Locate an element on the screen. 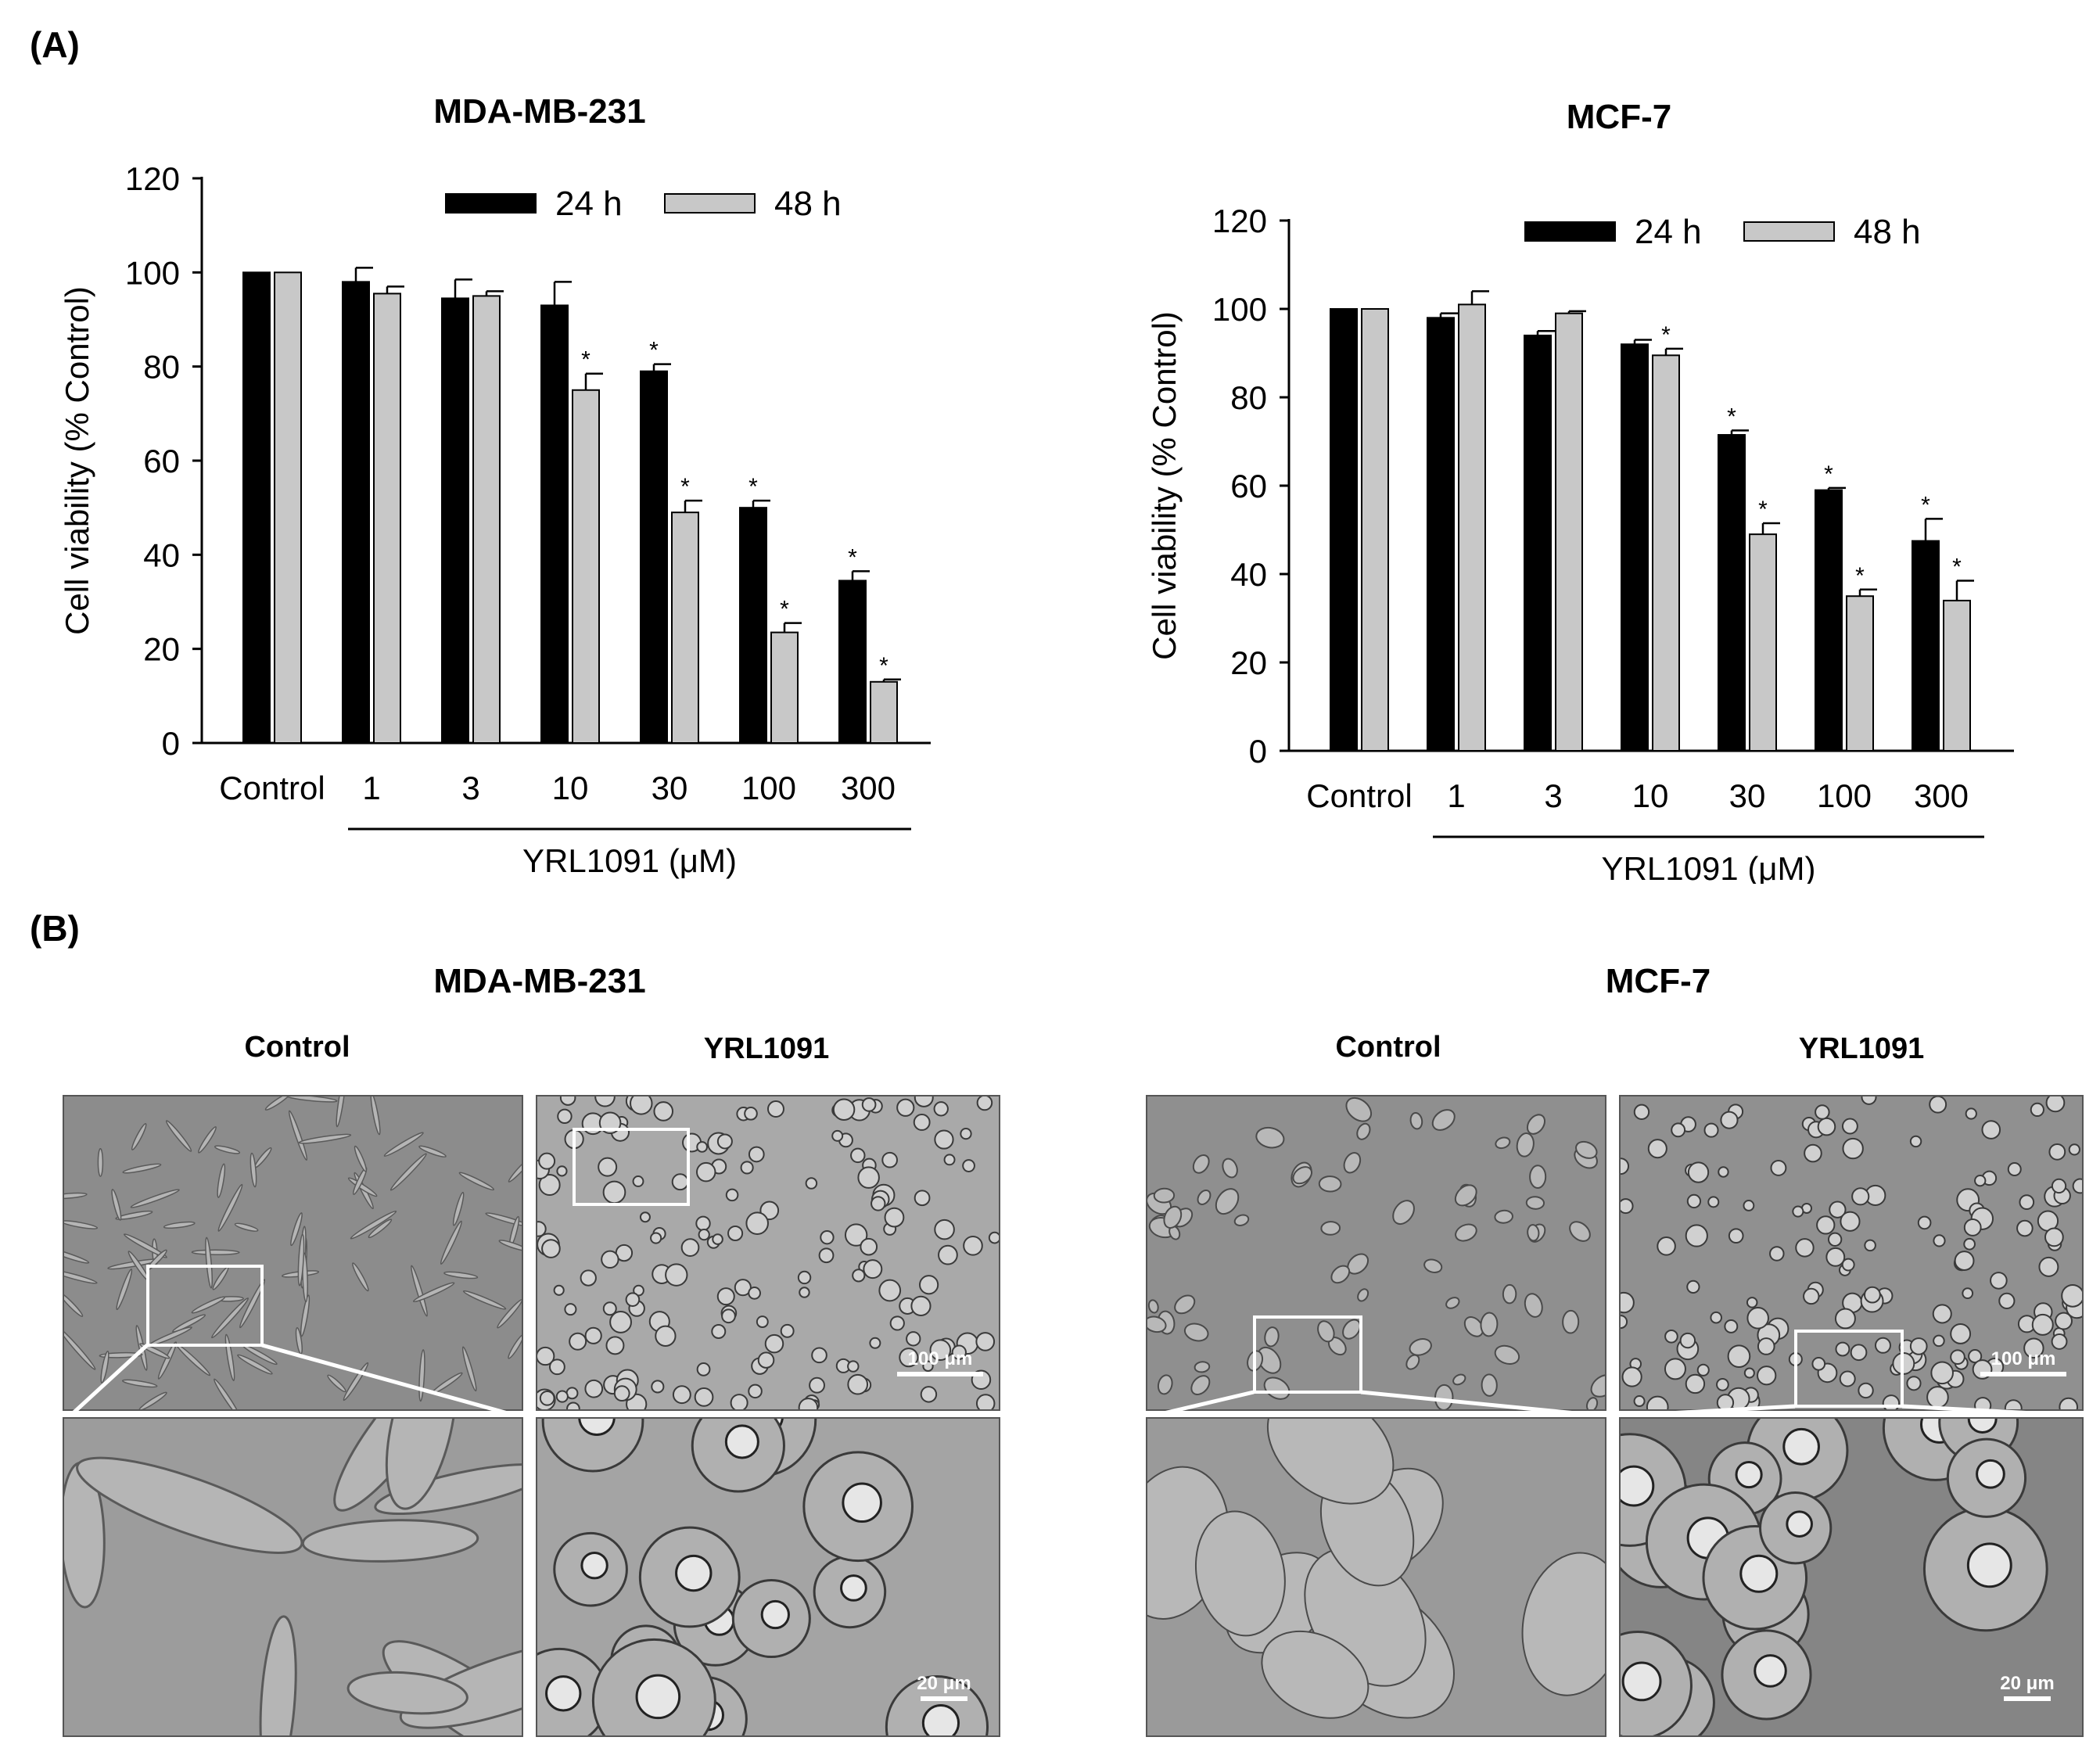 The image size is (2100, 1755). x-tick-label: 3 is located at coordinates (1553, 795).